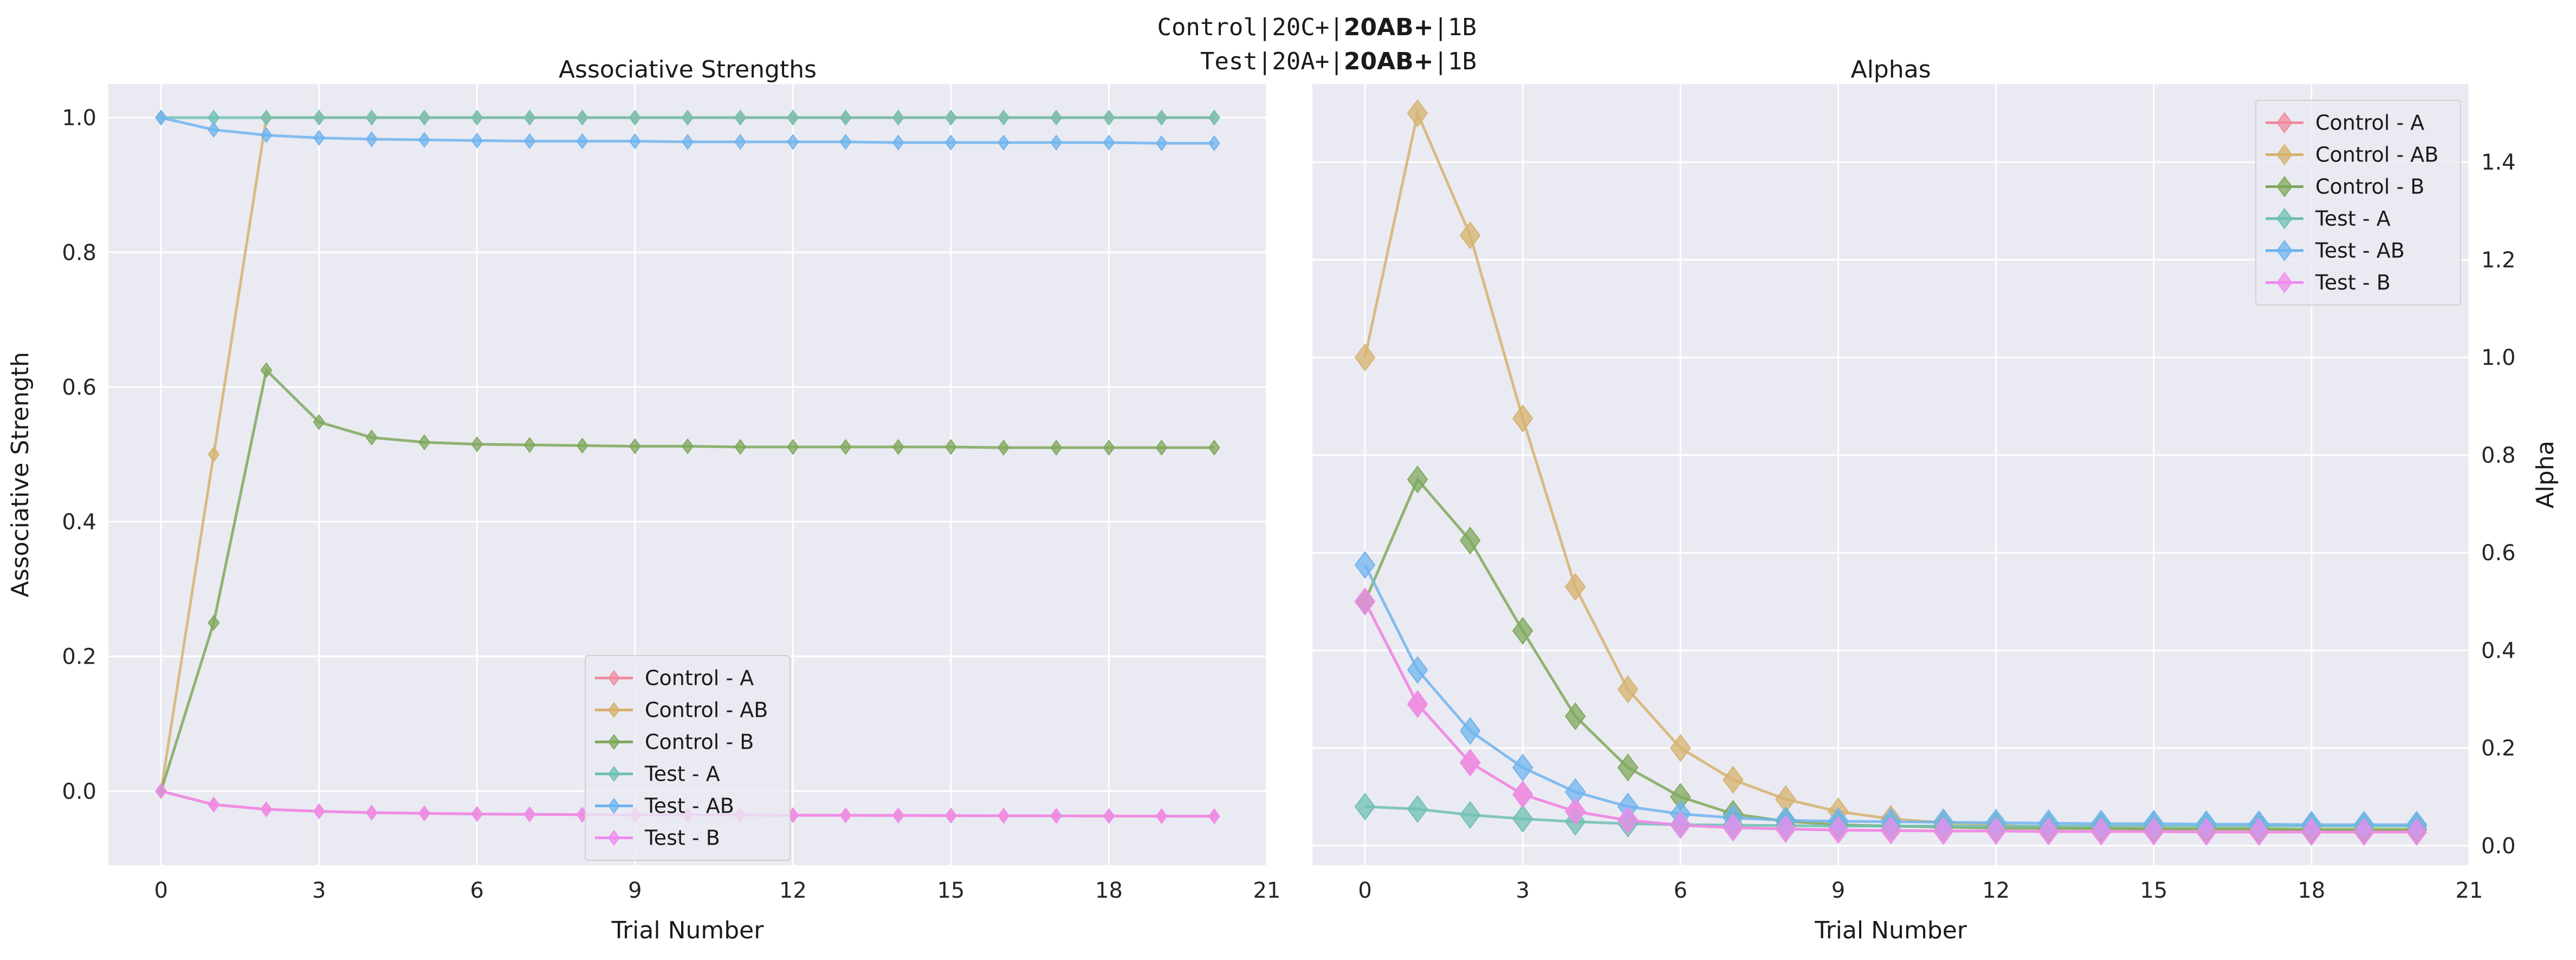 This screenshot has height=960, width=2576. I want to click on suptitle-line-2: Test|20A+|20AB+|1B, so click(1338, 62).